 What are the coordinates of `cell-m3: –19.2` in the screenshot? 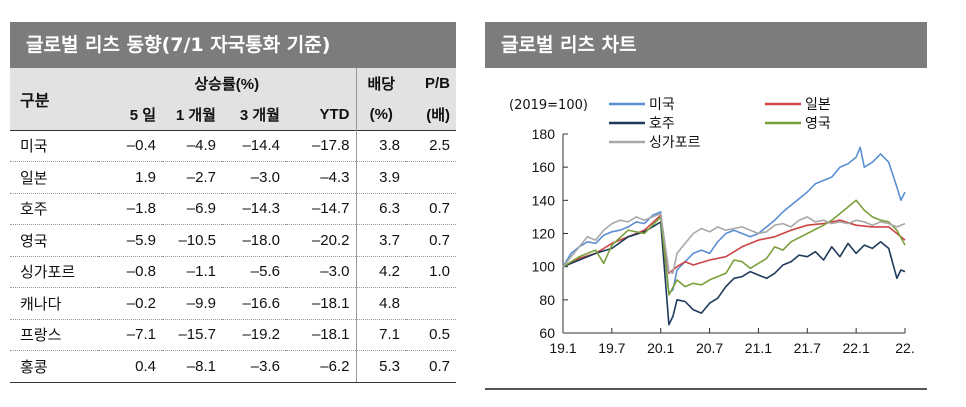 It's located at (254, 334).